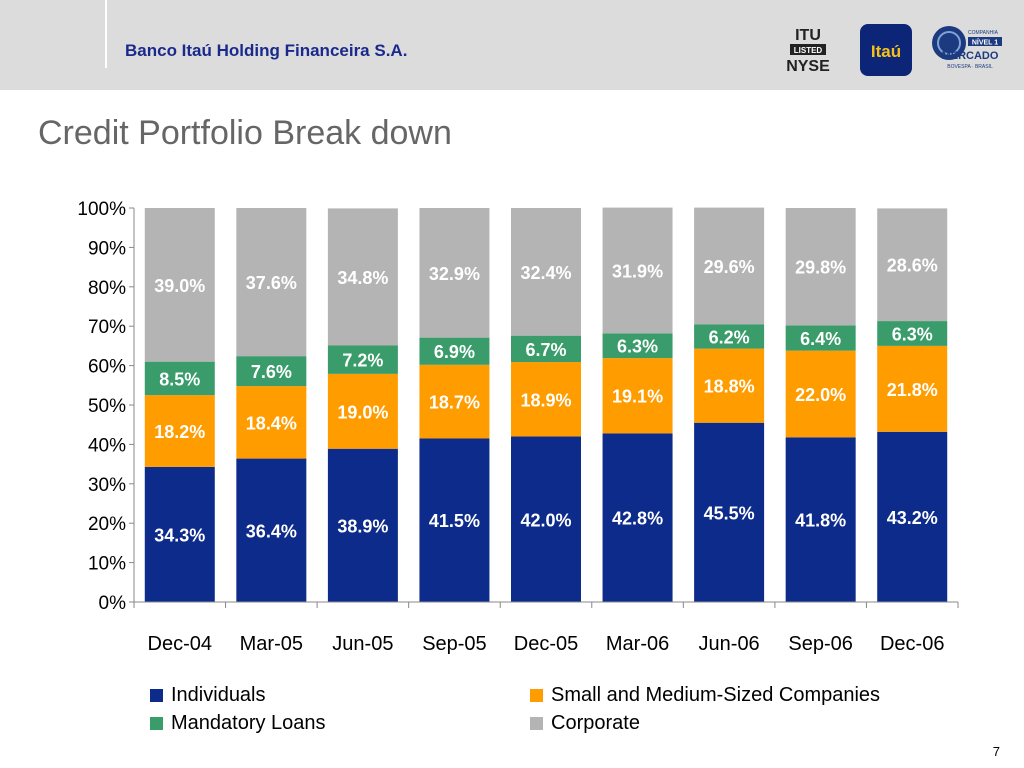 This screenshot has height=768, width=1024. I want to click on x-tick-label: Dec-05, so click(546, 644).